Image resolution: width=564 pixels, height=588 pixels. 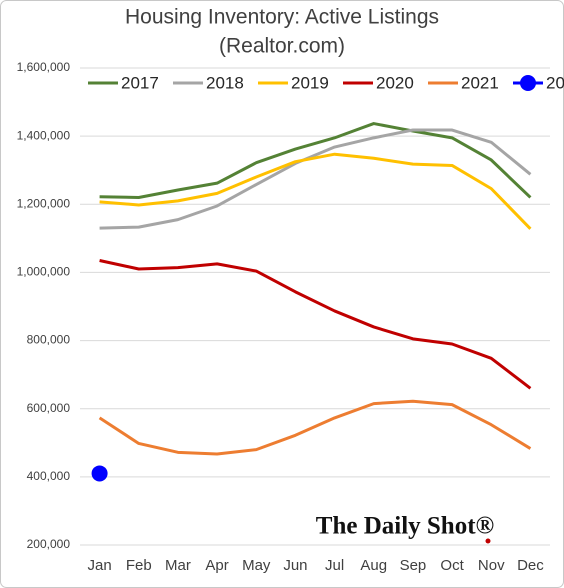 What do you see at coordinates (413, 565) in the screenshot?
I see `x-tick-label: Sep` at bounding box center [413, 565].